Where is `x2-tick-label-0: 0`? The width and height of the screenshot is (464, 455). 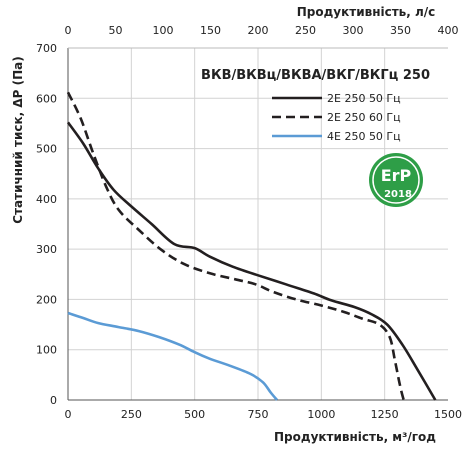 x2-tick-label-0: 0 is located at coordinates (68, 30).